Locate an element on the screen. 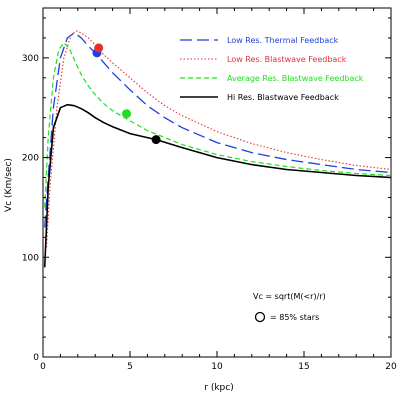  x-tick-label: 10 is located at coordinates (217, 367).